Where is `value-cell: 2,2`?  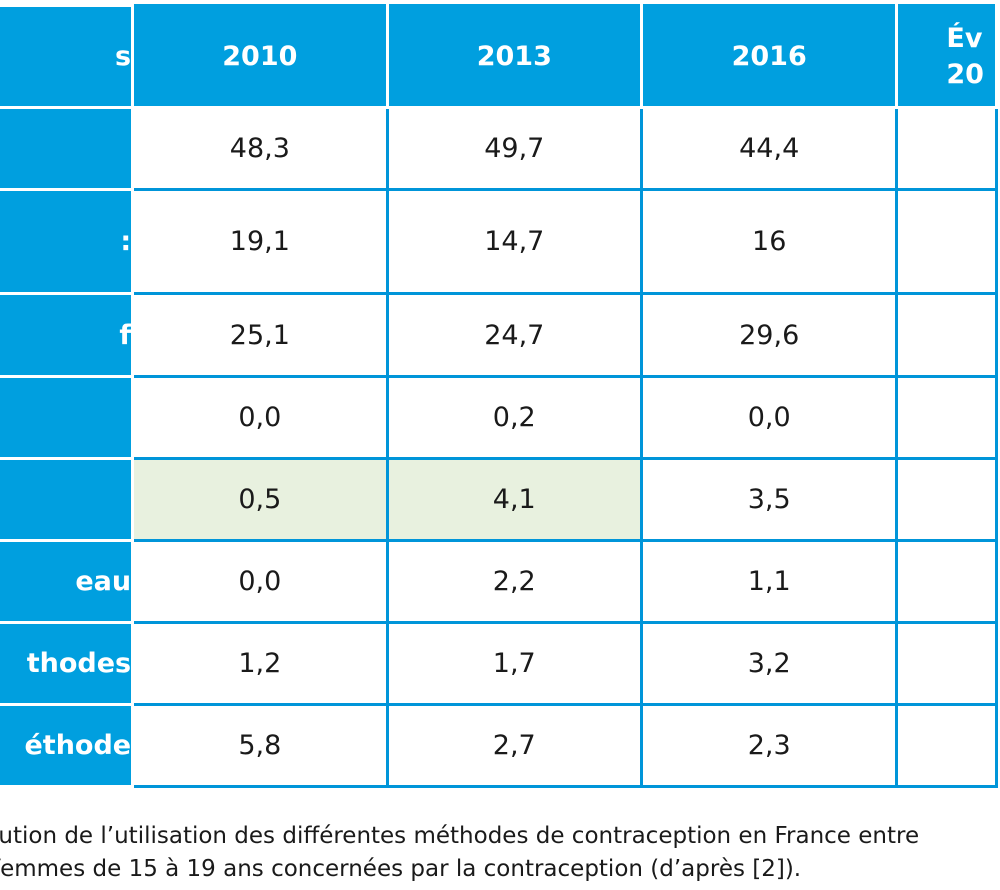 value-cell: 2,2 is located at coordinates (514, 581).